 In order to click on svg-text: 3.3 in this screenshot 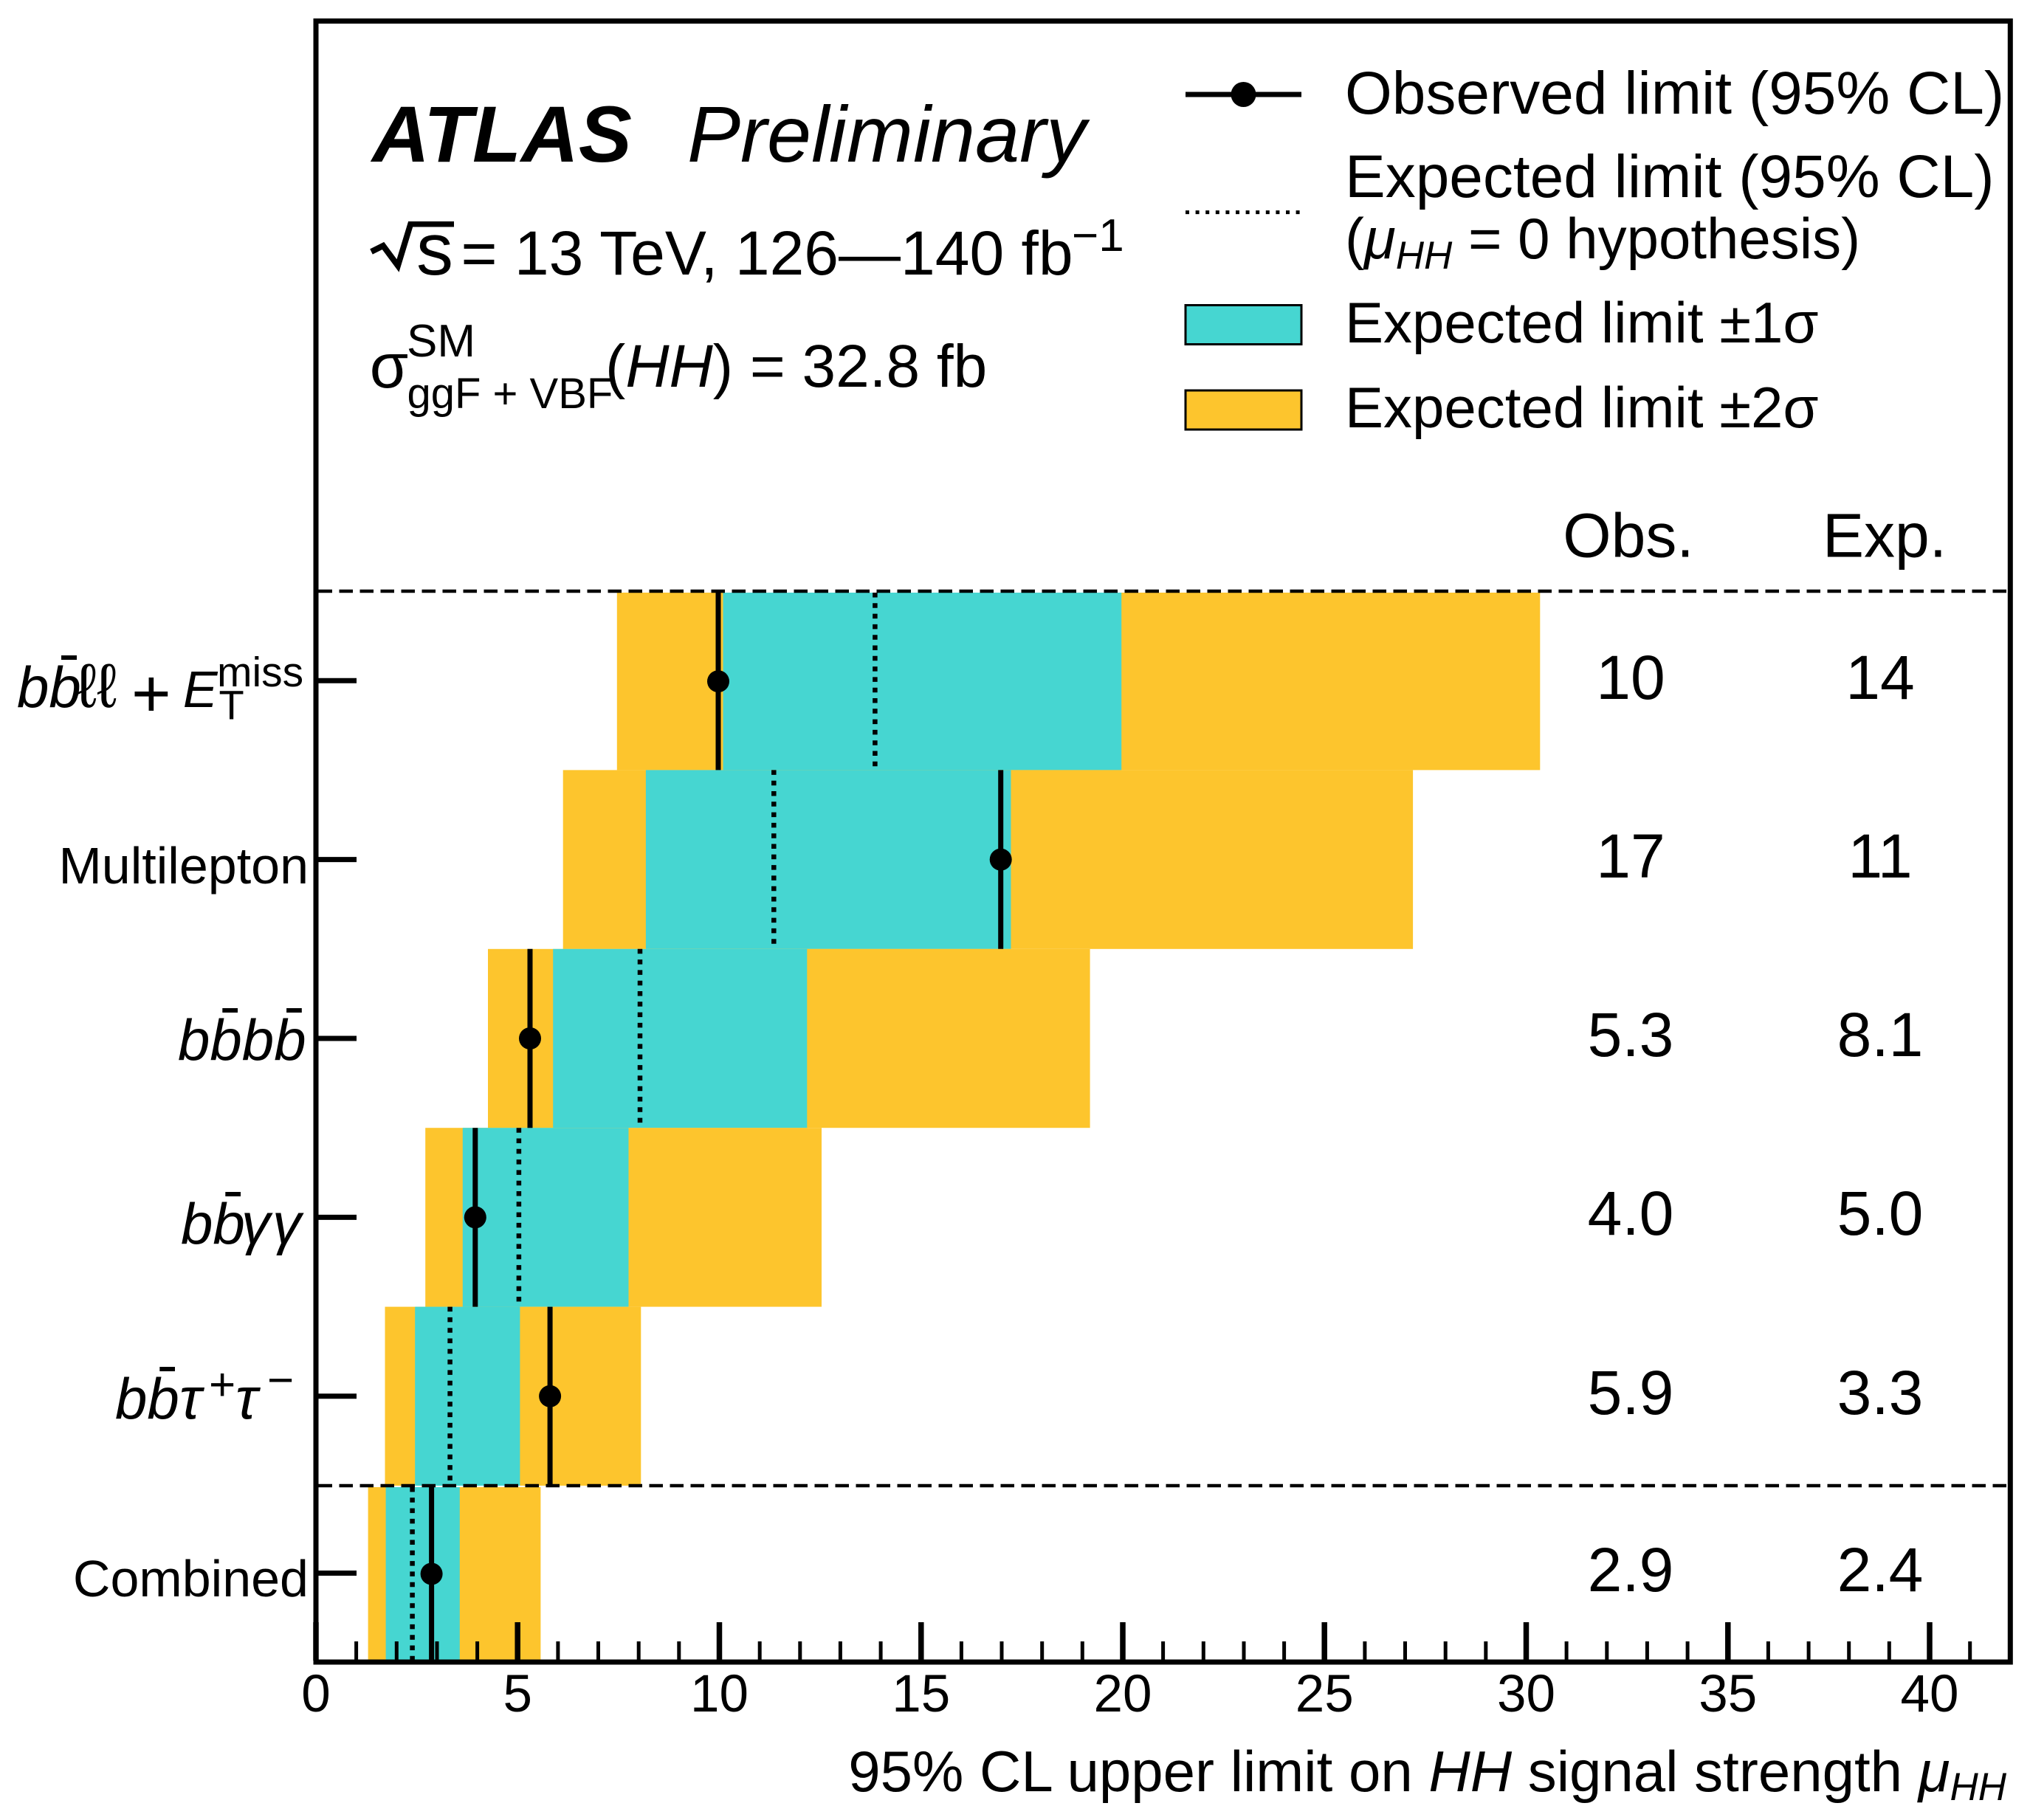, I will do `click(1880, 1392)`.